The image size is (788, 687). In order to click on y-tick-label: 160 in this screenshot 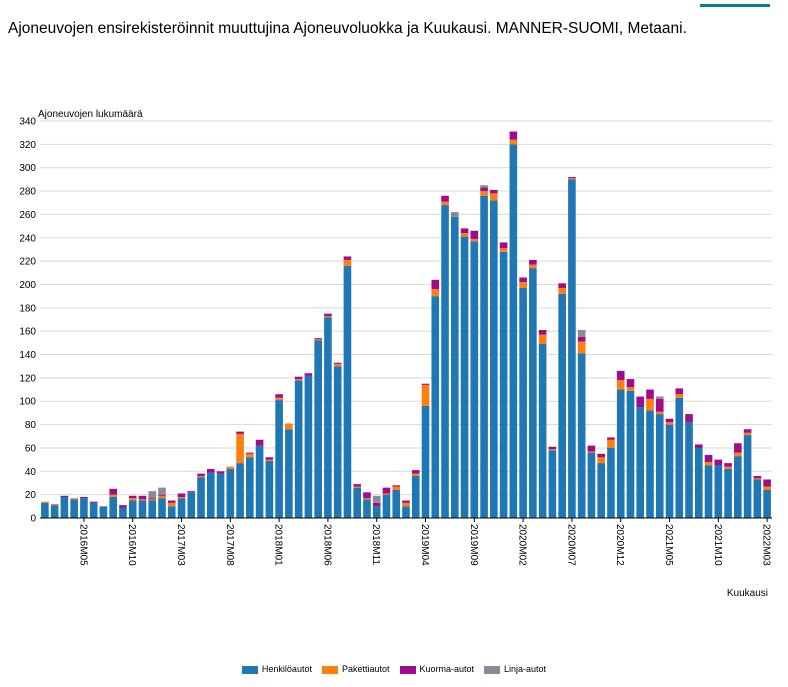, I will do `click(27, 332)`.